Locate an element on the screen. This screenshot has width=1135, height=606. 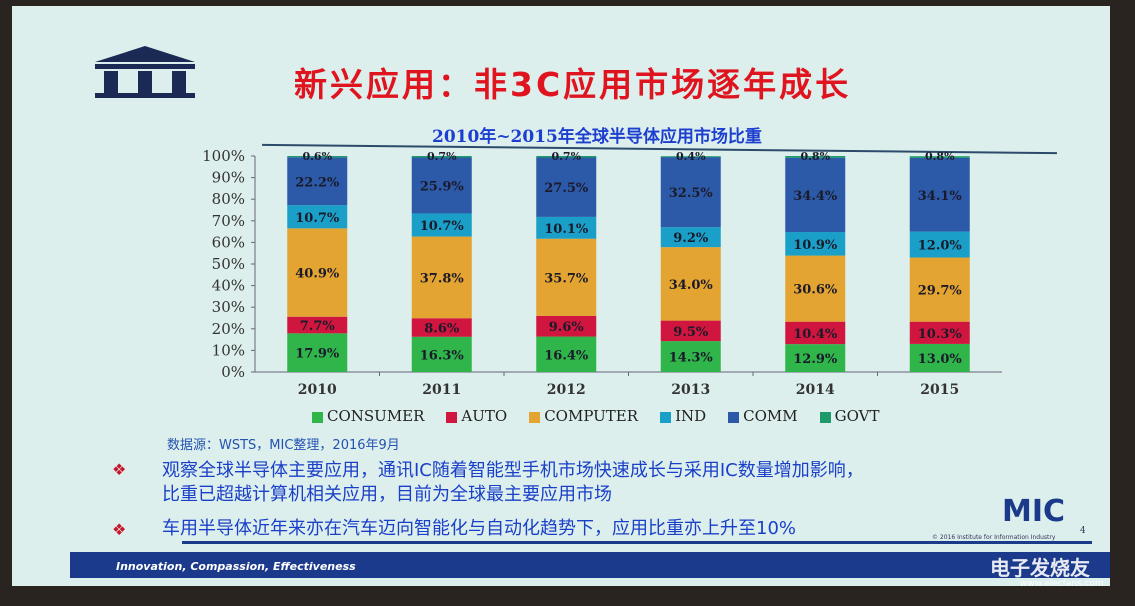
data-label: 13.0% is located at coordinates (940, 359).